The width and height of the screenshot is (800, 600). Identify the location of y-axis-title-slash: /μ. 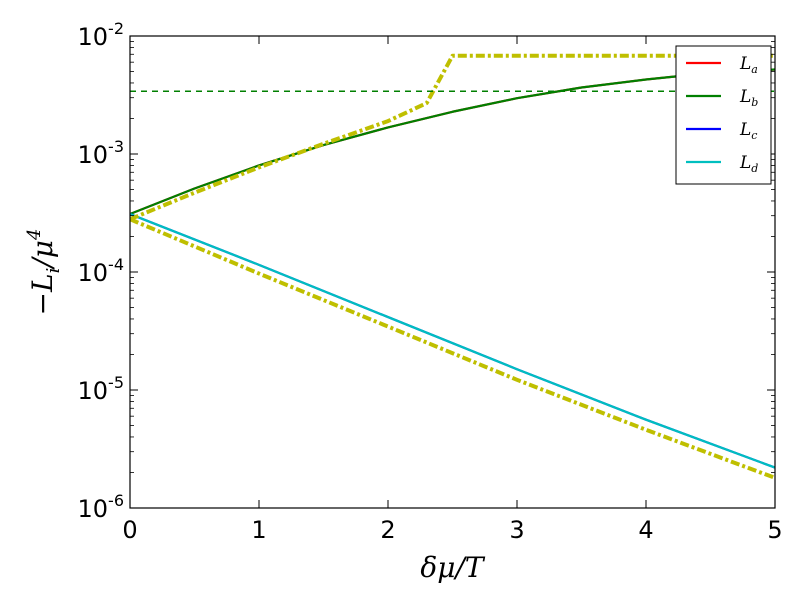
(42, 255).